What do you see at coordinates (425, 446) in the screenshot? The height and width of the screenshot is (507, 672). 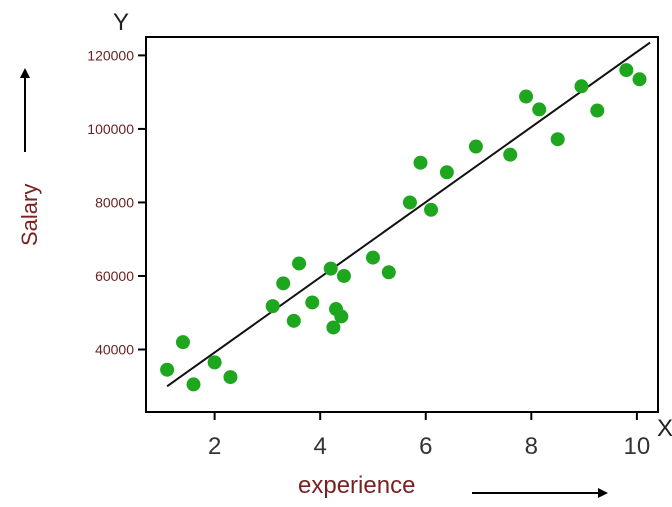 I see `x-tick-label: 6` at bounding box center [425, 446].